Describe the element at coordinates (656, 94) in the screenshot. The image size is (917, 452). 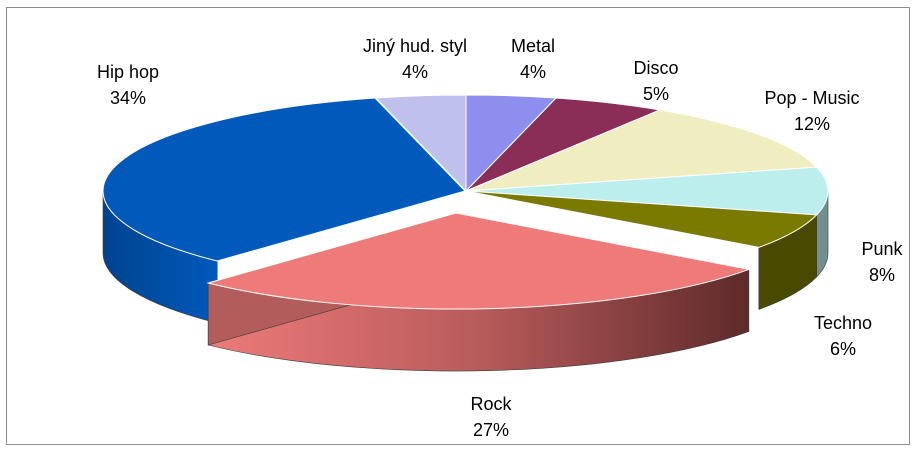
I see `slice-value-disco: 5%` at that location.